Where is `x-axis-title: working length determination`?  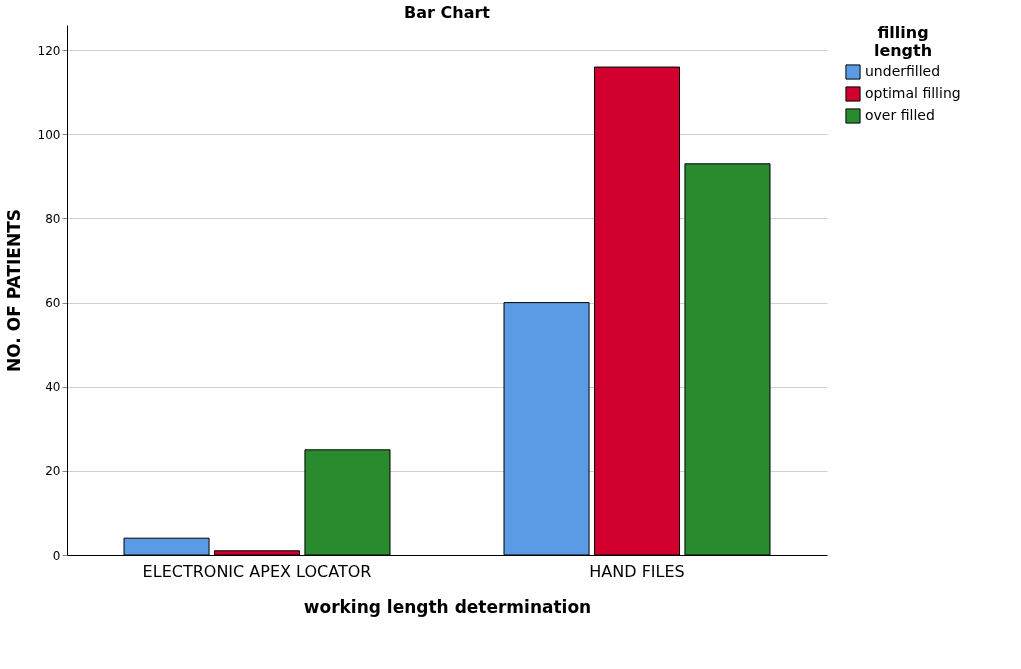 x-axis-title: working length determination is located at coordinates (447, 606).